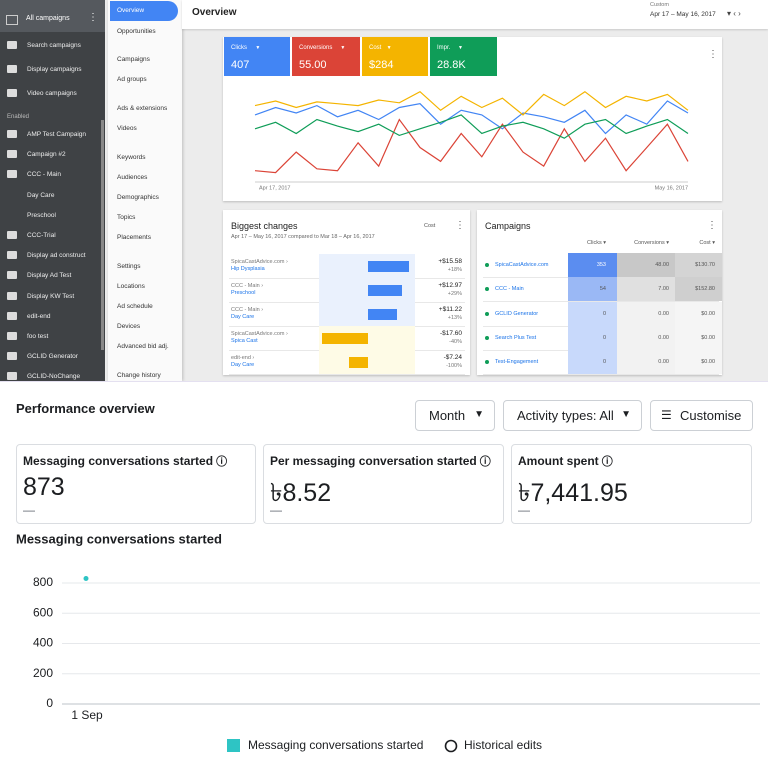 The image size is (768, 761). What do you see at coordinates (671, 188) in the screenshot?
I see `x-axis-label: May 16, 2017` at bounding box center [671, 188].